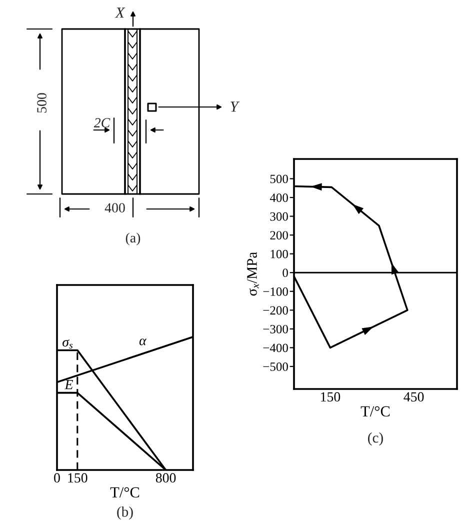  What do you see at coordinates (414, 397) in the screenshot?
I see `x-tick-label: 450` at bounding box center [414, 397].